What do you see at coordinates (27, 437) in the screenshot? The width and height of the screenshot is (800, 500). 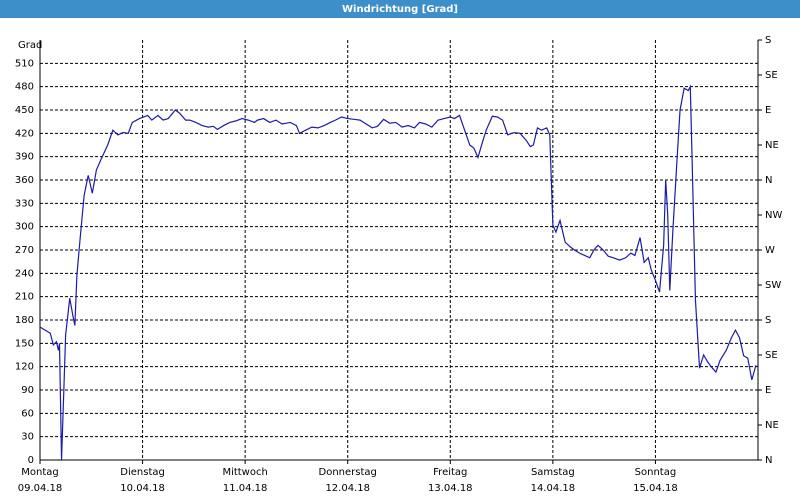 I see `y-tick-label: 30` at bounding box center [27, 437].